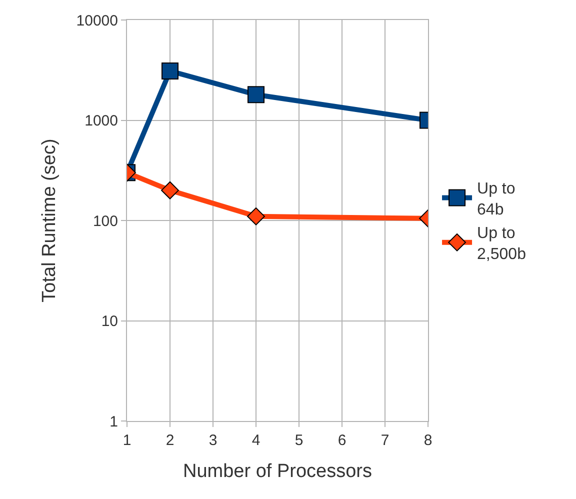 This screenshot has height=499, width=576. I want to click on x-tick-label: 4, so click(256, 440).